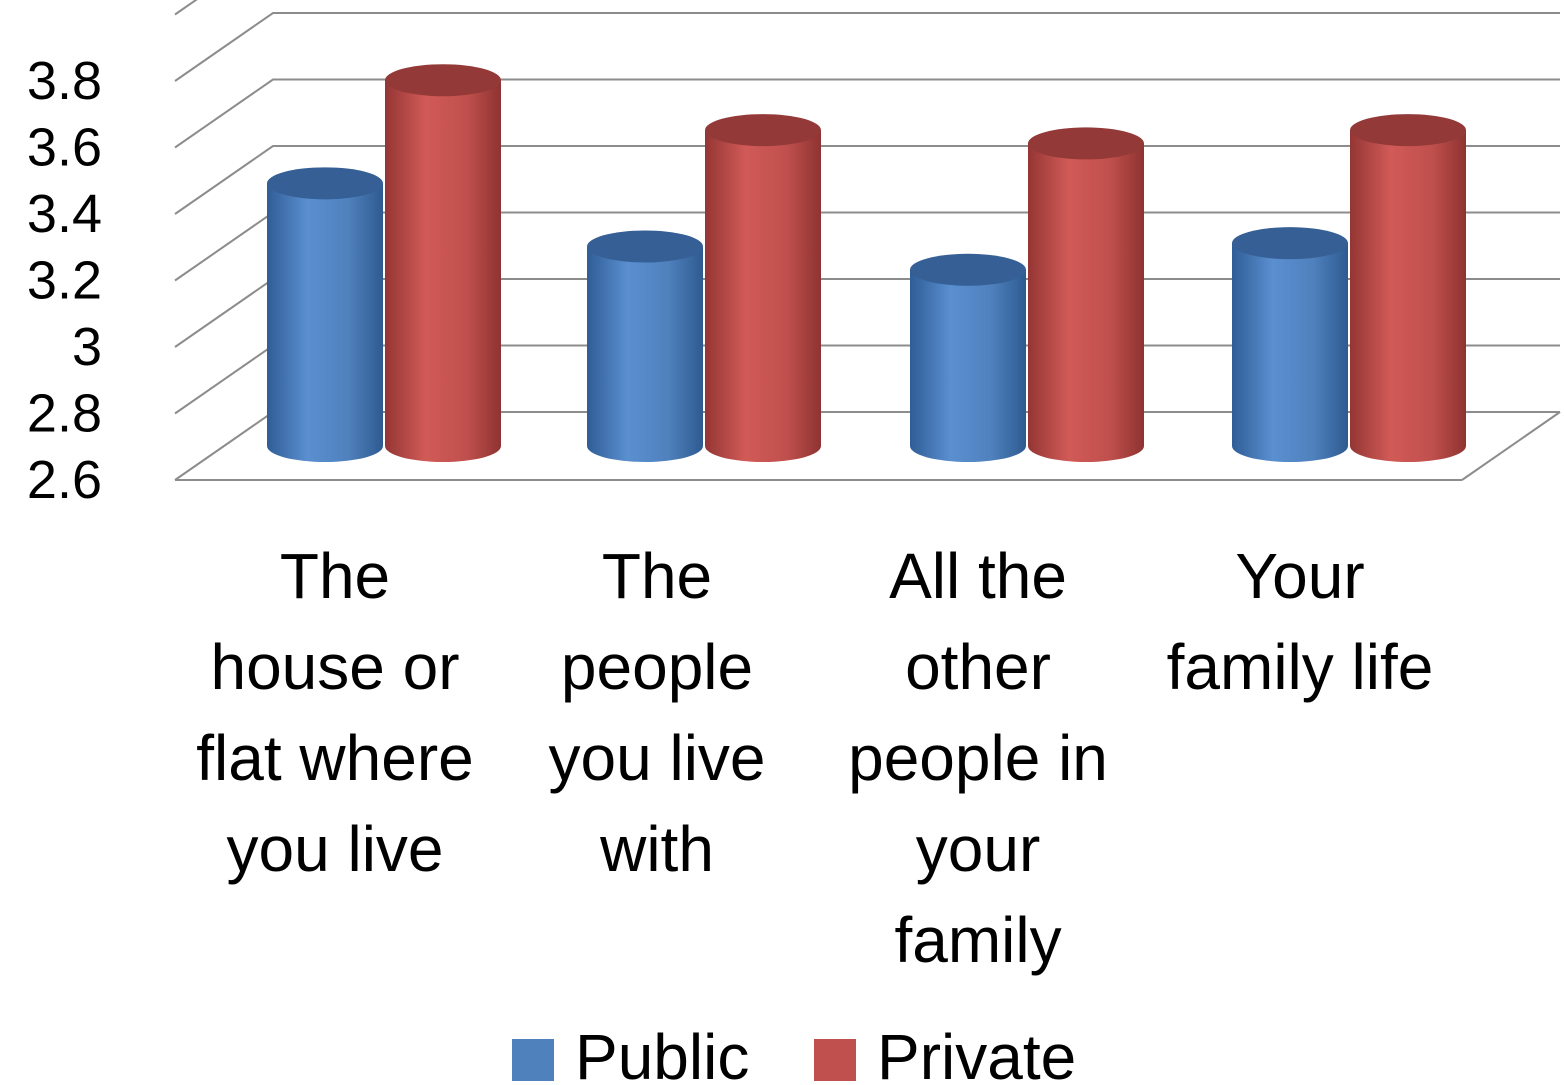 The image size is (1564, 1085). What do you see at coordinates (1511, 446) in the screenshot?
I see `floor-side-edge` at bounding box center [1511, 446].